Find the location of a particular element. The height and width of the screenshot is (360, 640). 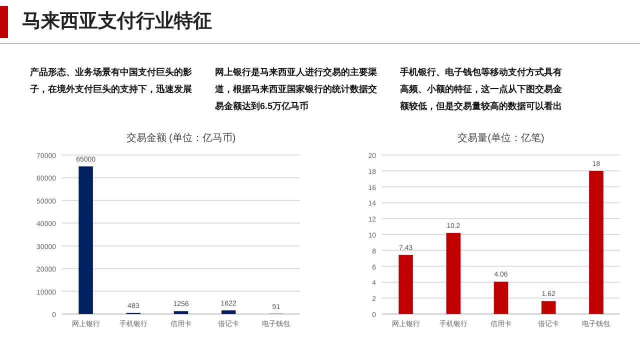

text: 网上银行是马来西亚人进行交易的主要渠道，根据马来西亚国家银行的统计数据交易金额达到6.5万亿马币 is located at coordinates (296, 89).